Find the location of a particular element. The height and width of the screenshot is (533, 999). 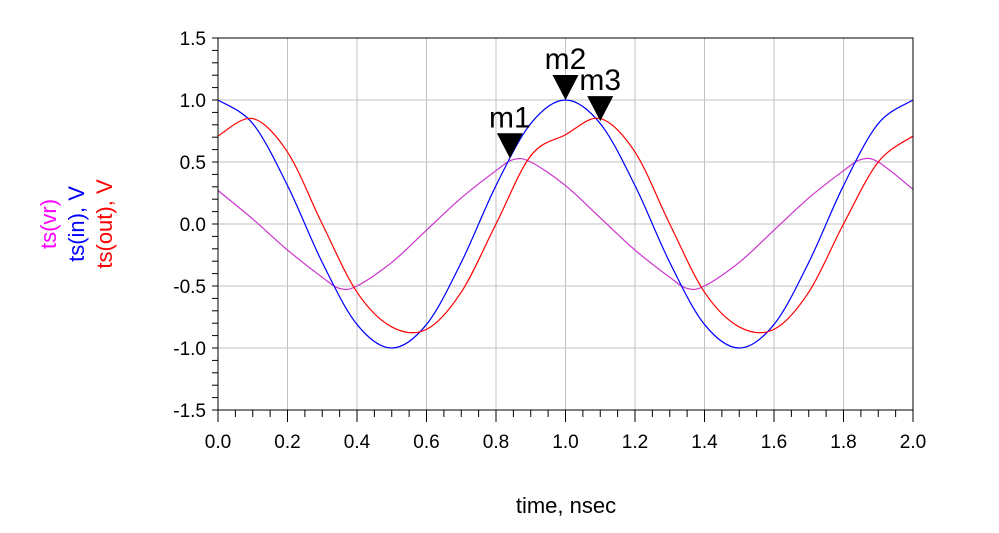

x-tick-label: 1.4 is located at coordinates (704, 442).